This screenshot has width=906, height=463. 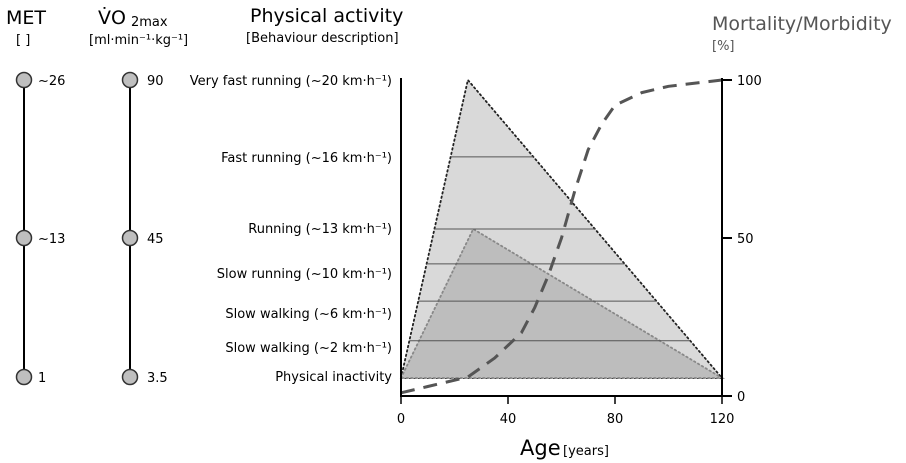 What do you see at coordinates (304, 274) in the screenshot?
I see `activity-level-label: Slow running (~10 km·h⁻¹)` at bounding box center [304, 274].